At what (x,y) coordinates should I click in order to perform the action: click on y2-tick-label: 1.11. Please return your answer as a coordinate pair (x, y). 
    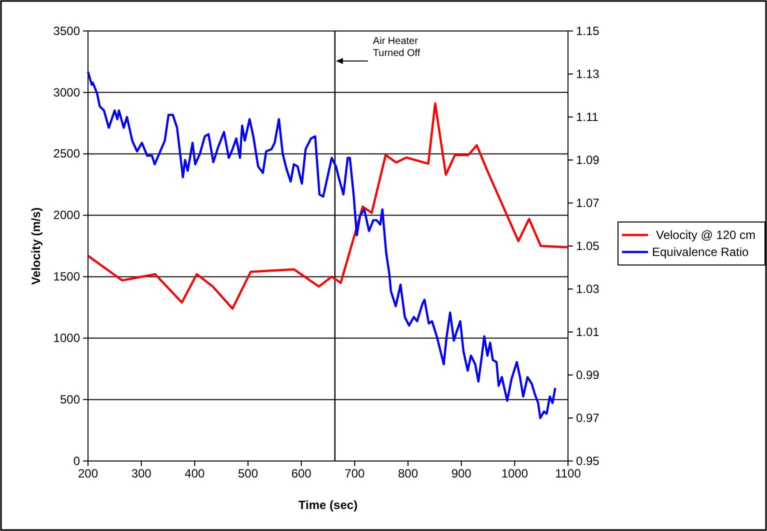
    Looking at the image, I should click on (587, 117).